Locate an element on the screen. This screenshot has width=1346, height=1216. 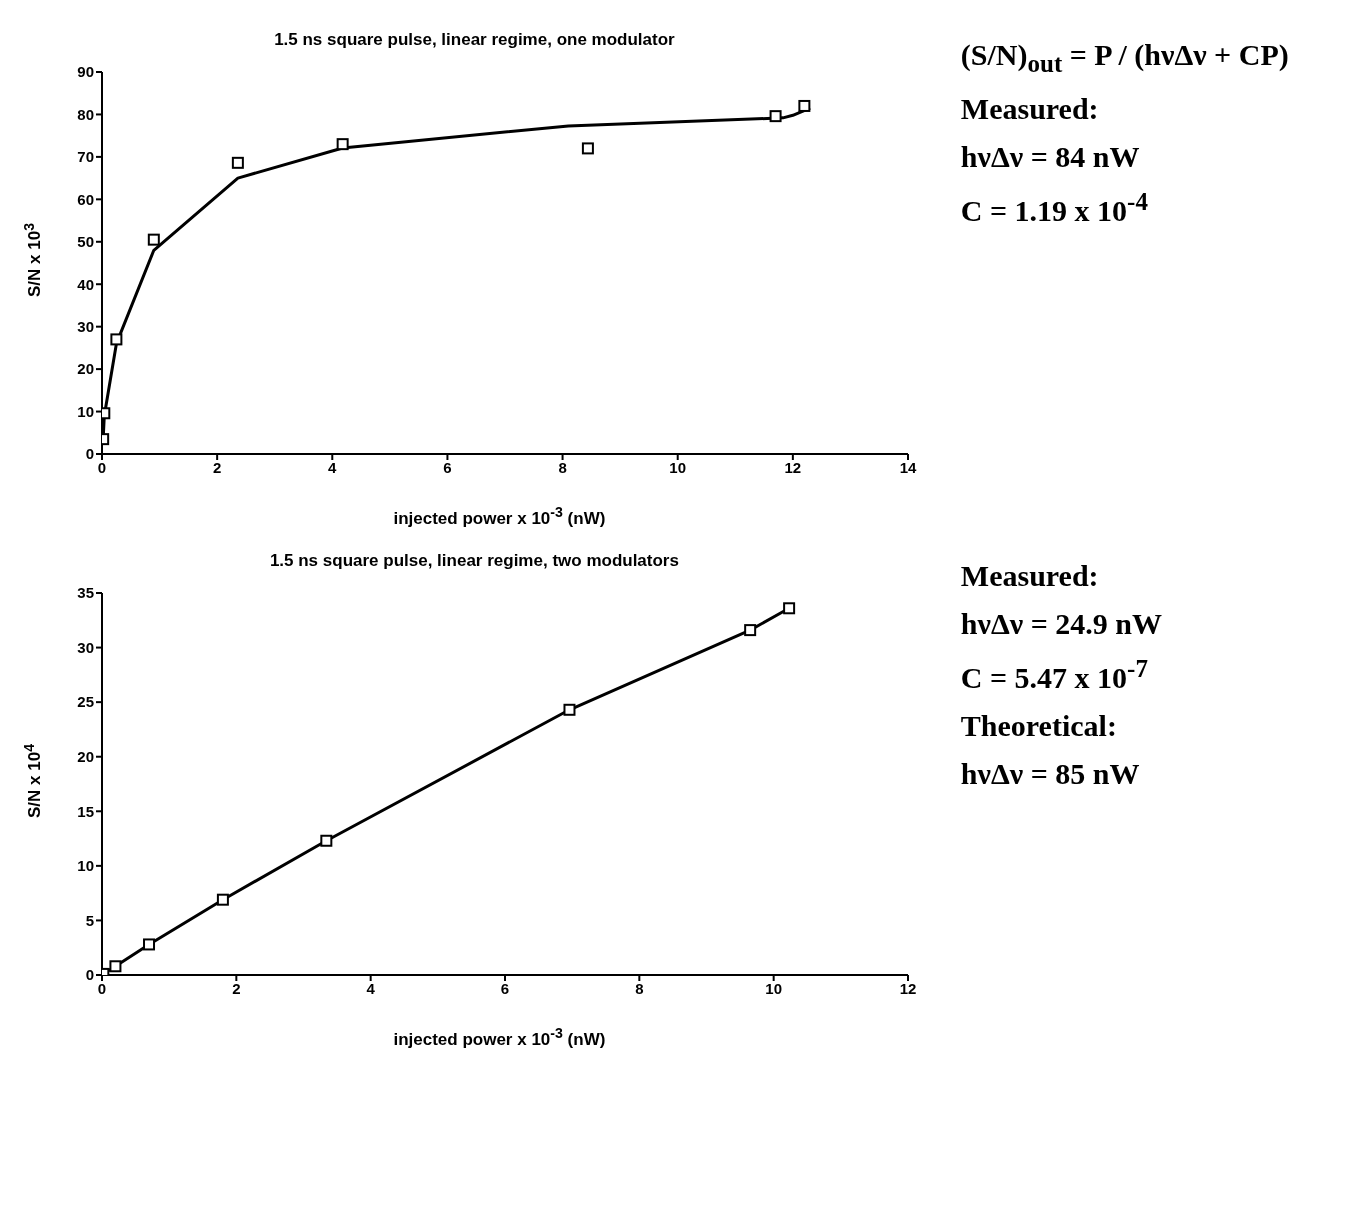
y-tick-label: 90 is located at coordinates (85, 72).